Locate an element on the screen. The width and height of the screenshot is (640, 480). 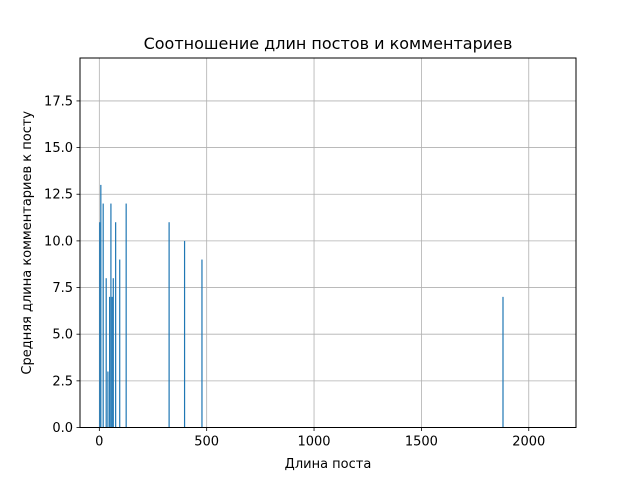
x-tick-label: 2000 is located at coordinates (528, 442).